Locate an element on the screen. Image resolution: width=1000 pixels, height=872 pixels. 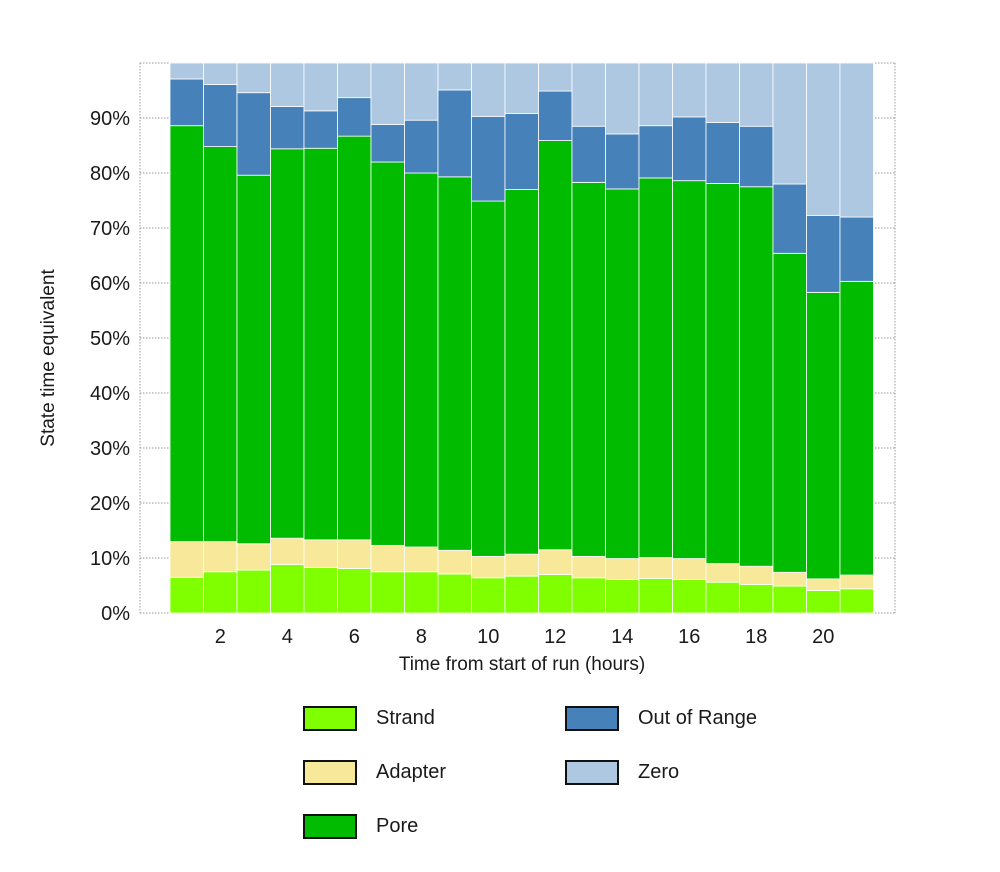
y-tick-label: 80% is located at coordinates (110, 174).